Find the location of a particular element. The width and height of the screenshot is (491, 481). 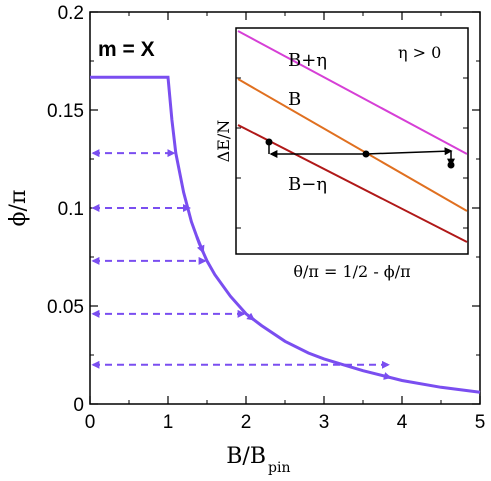

y-tick-label: 0.15 is located at coordinates (65, 111).